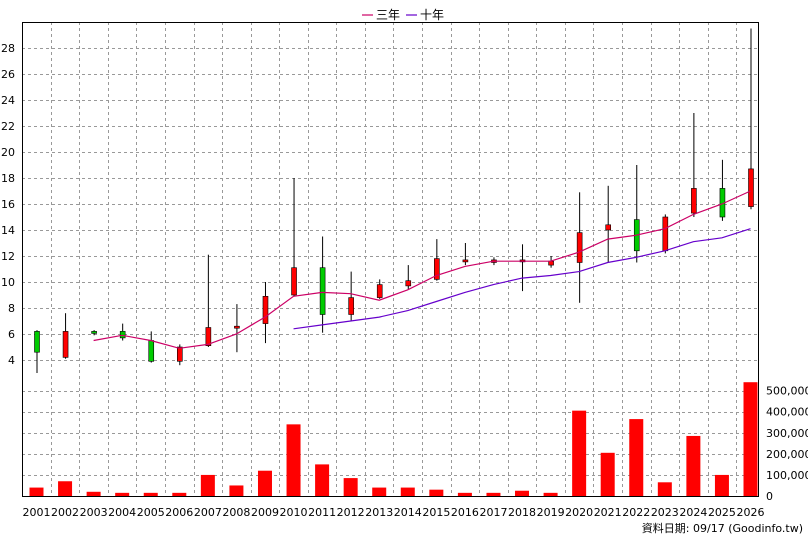 The width and height of the screenshot is (808, 540). I want to click on x-tick-label: 2005, so click(151, 512).